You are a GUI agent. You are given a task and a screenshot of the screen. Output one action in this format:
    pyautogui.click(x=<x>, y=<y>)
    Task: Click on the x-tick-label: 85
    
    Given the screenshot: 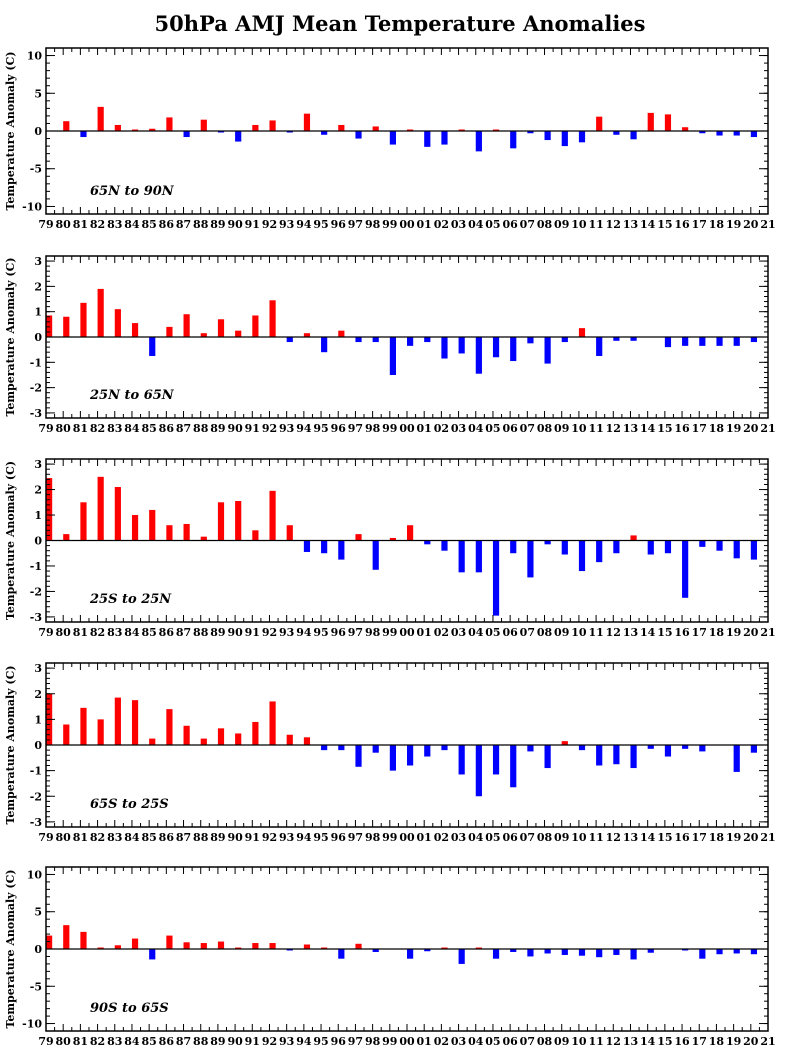 What is the action you would take?
    pyautogui.click(x=148, y=1041)
    